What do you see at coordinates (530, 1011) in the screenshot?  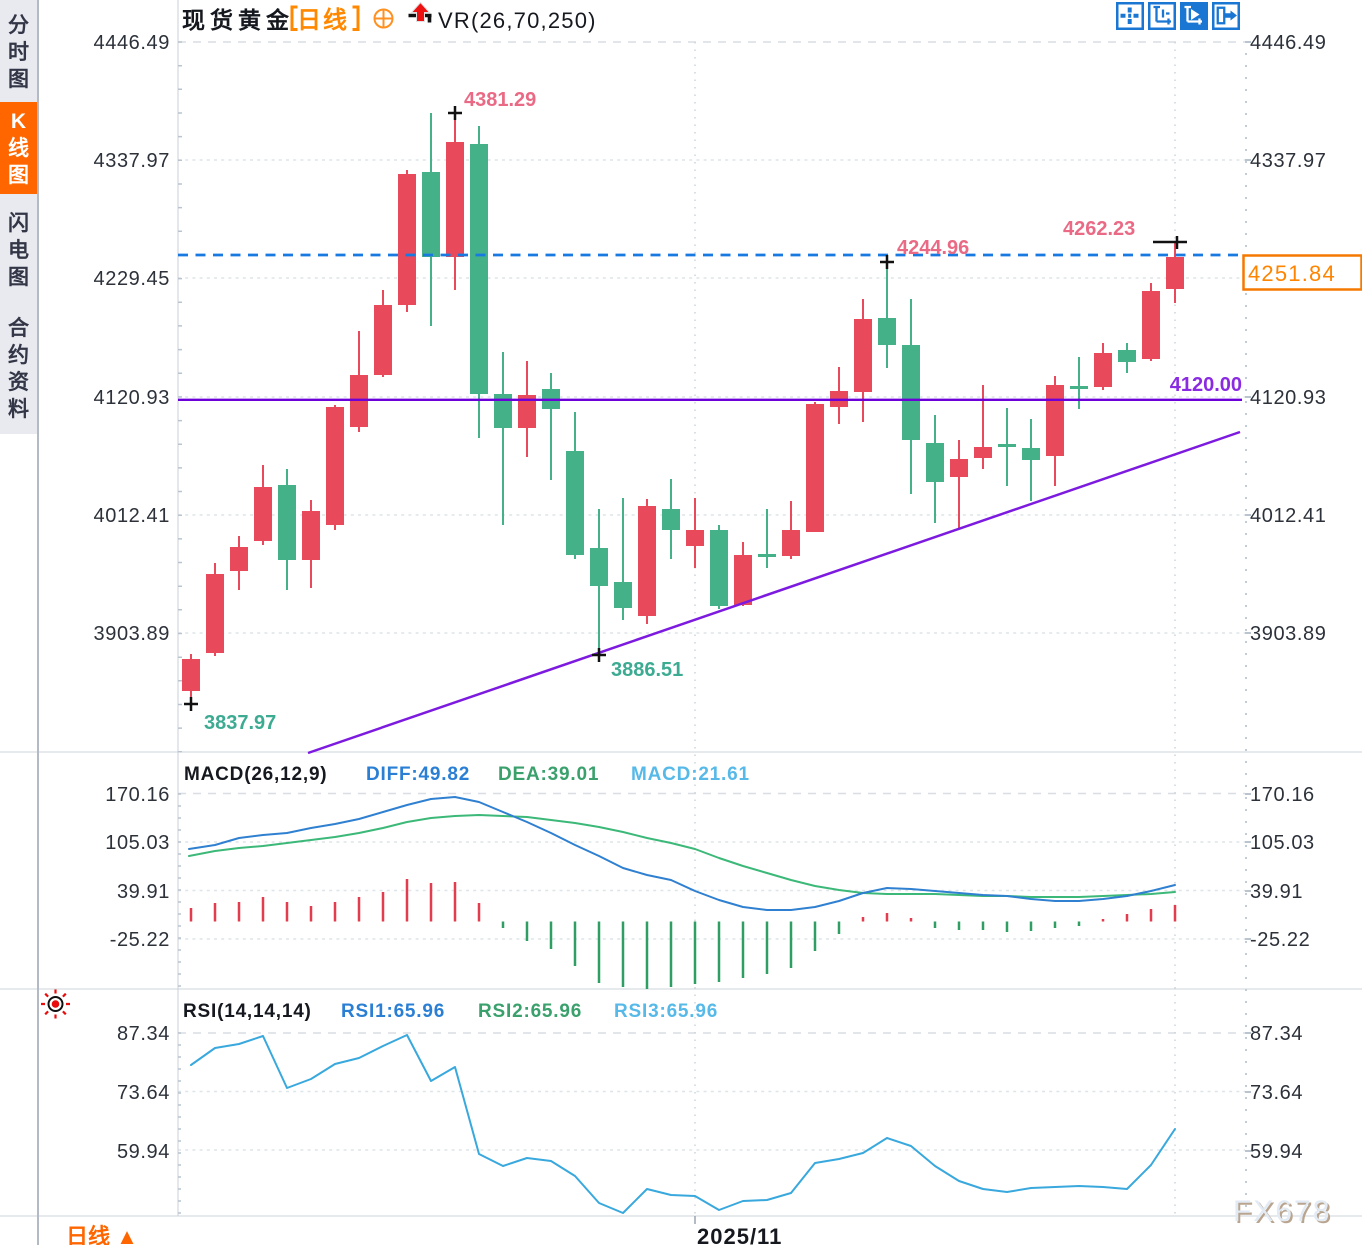 I see `svg-text: RSI2:65.96` at bounding box center [530, 1011].